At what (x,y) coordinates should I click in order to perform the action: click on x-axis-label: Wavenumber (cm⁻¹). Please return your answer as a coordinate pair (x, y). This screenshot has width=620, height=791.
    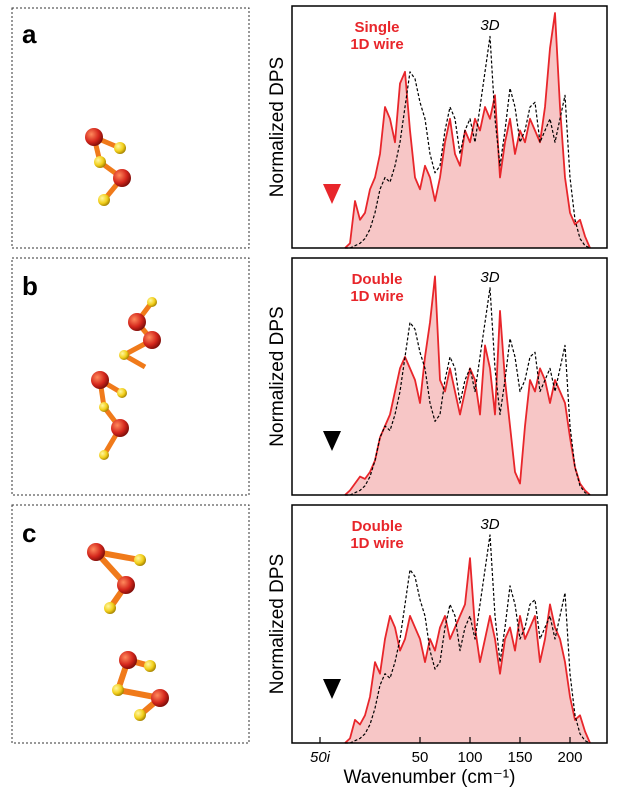
    Looking at the image, I should click on (430, 777).